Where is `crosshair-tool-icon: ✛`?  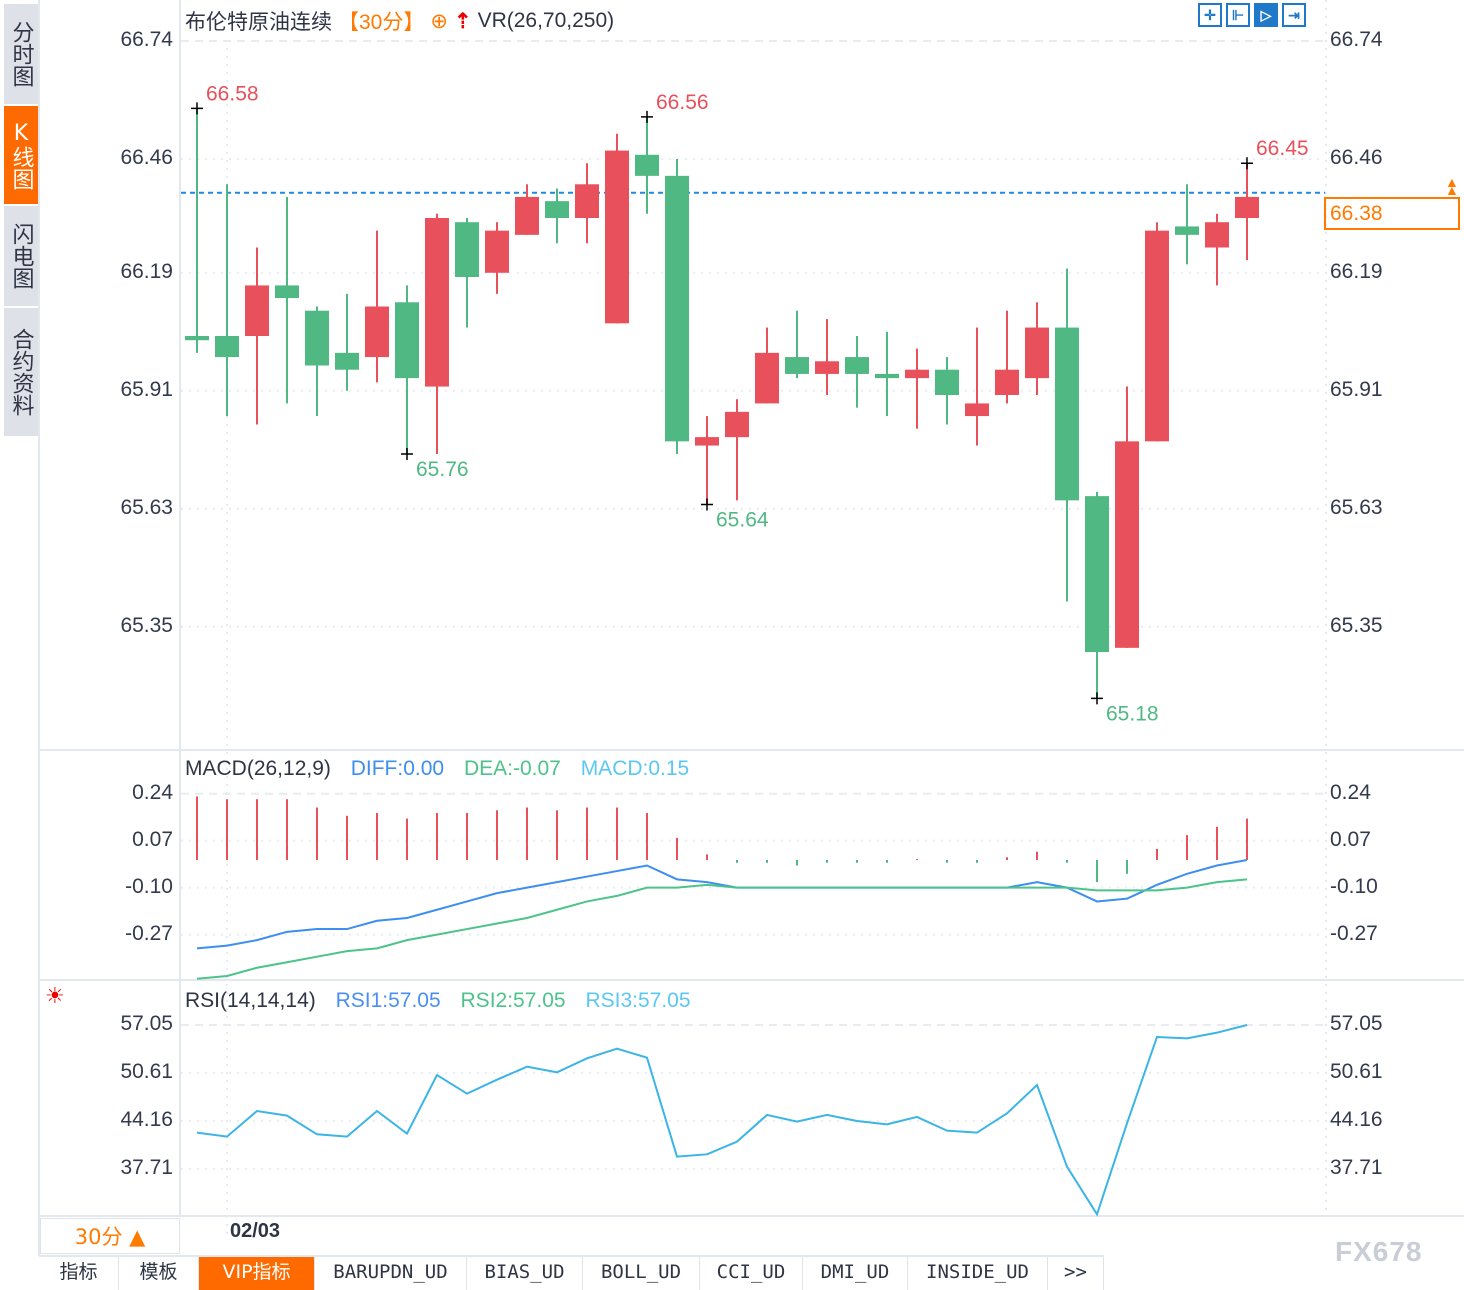
crosshair-tool-icon: ✛ is located at coordinates (1210, 15).